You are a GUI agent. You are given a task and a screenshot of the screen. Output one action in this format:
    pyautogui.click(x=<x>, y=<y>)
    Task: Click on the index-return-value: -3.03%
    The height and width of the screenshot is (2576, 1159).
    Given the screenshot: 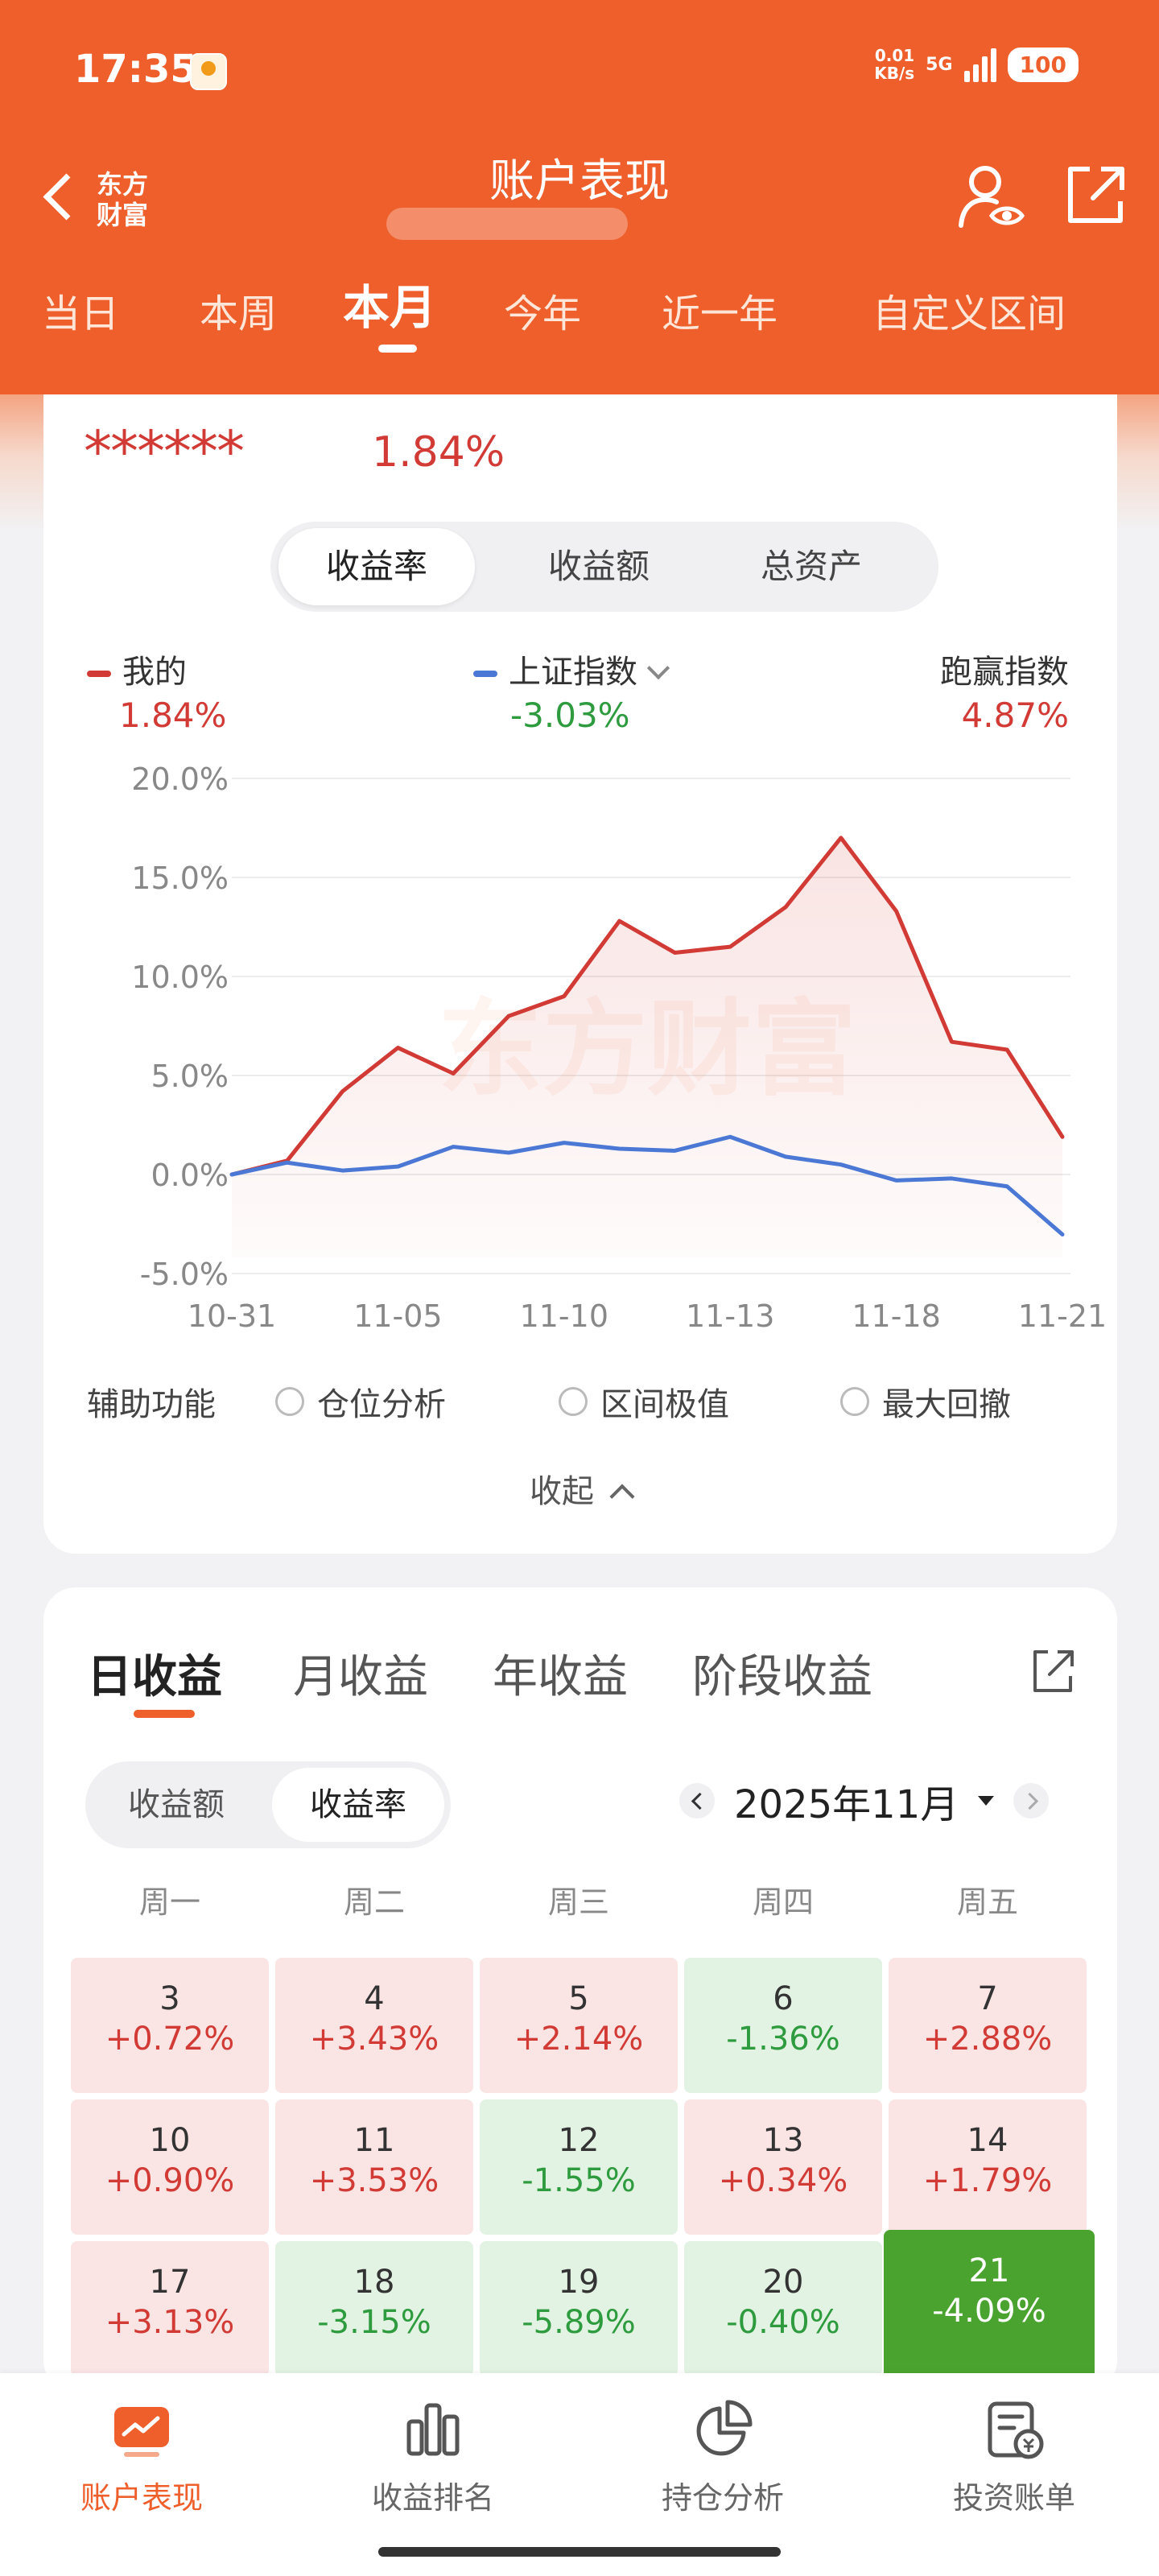 What is the action you would take?
    pyautogui.click(x=570, y=715)
    